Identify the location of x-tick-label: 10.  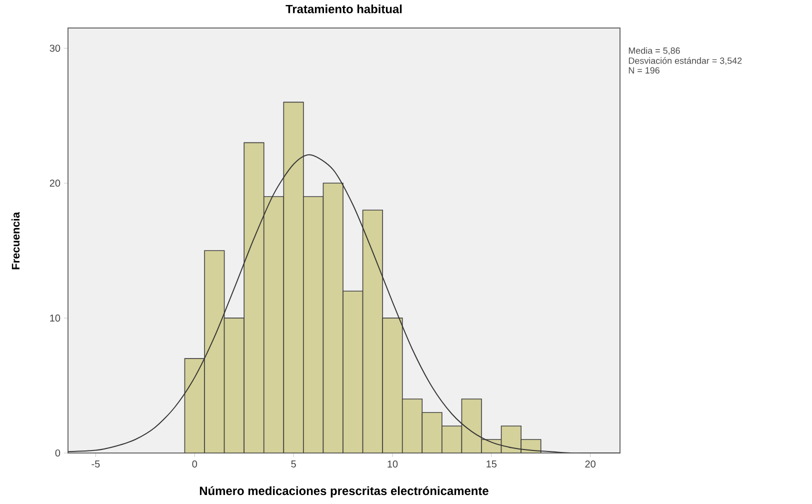
(393, 464).